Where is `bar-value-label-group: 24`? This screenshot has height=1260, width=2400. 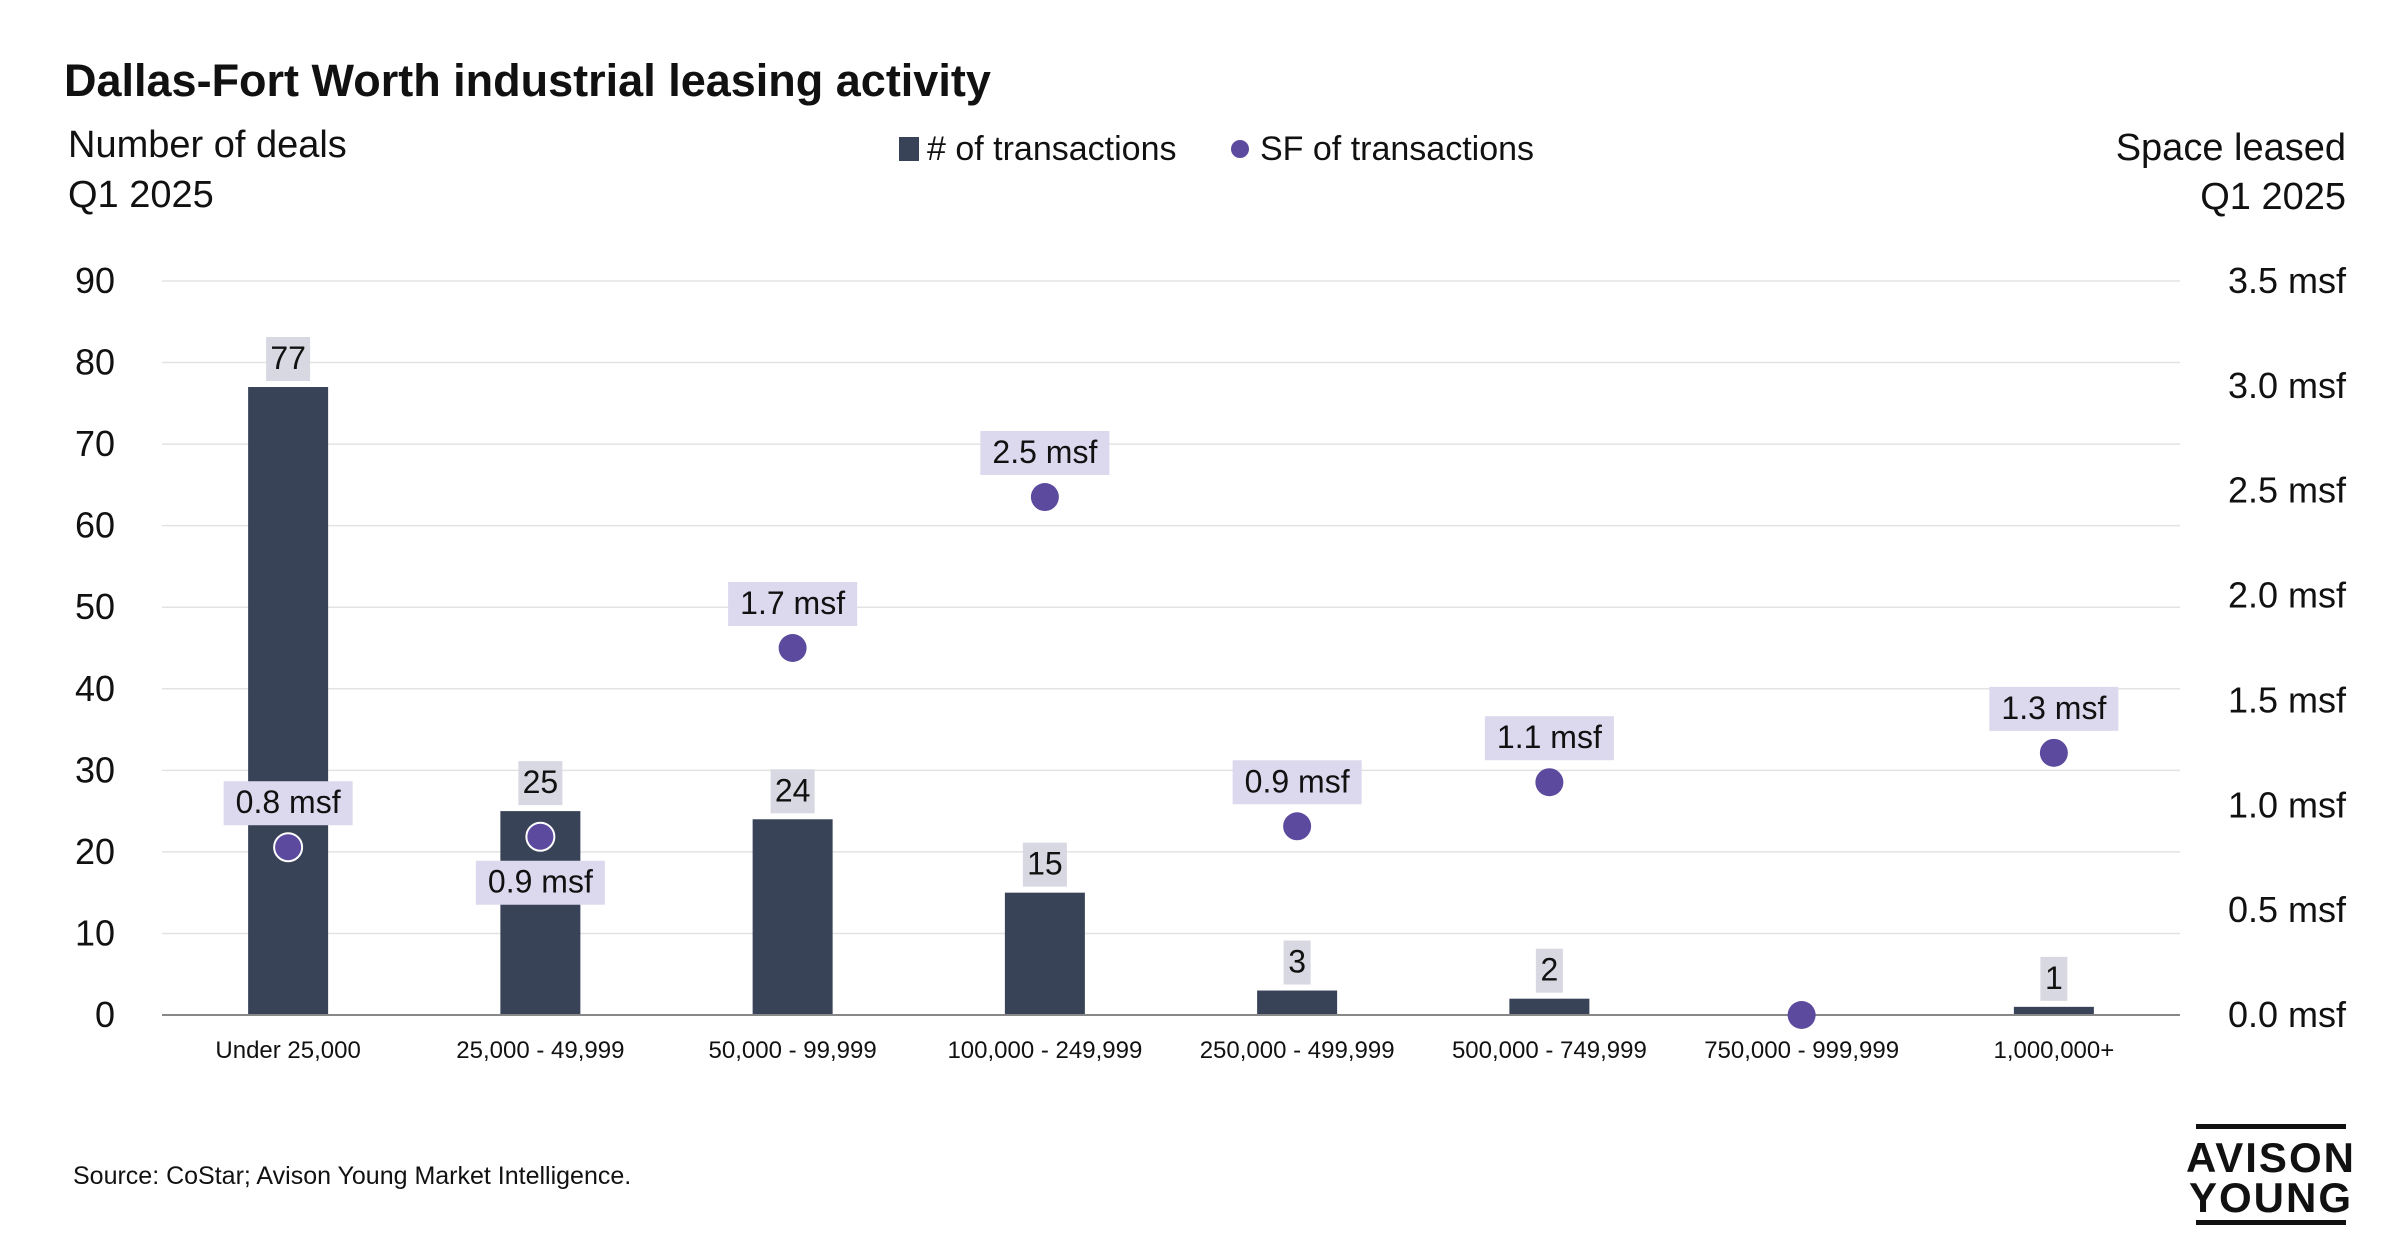 bar-value-label-group: 24 is located at coordinates (792, 791).